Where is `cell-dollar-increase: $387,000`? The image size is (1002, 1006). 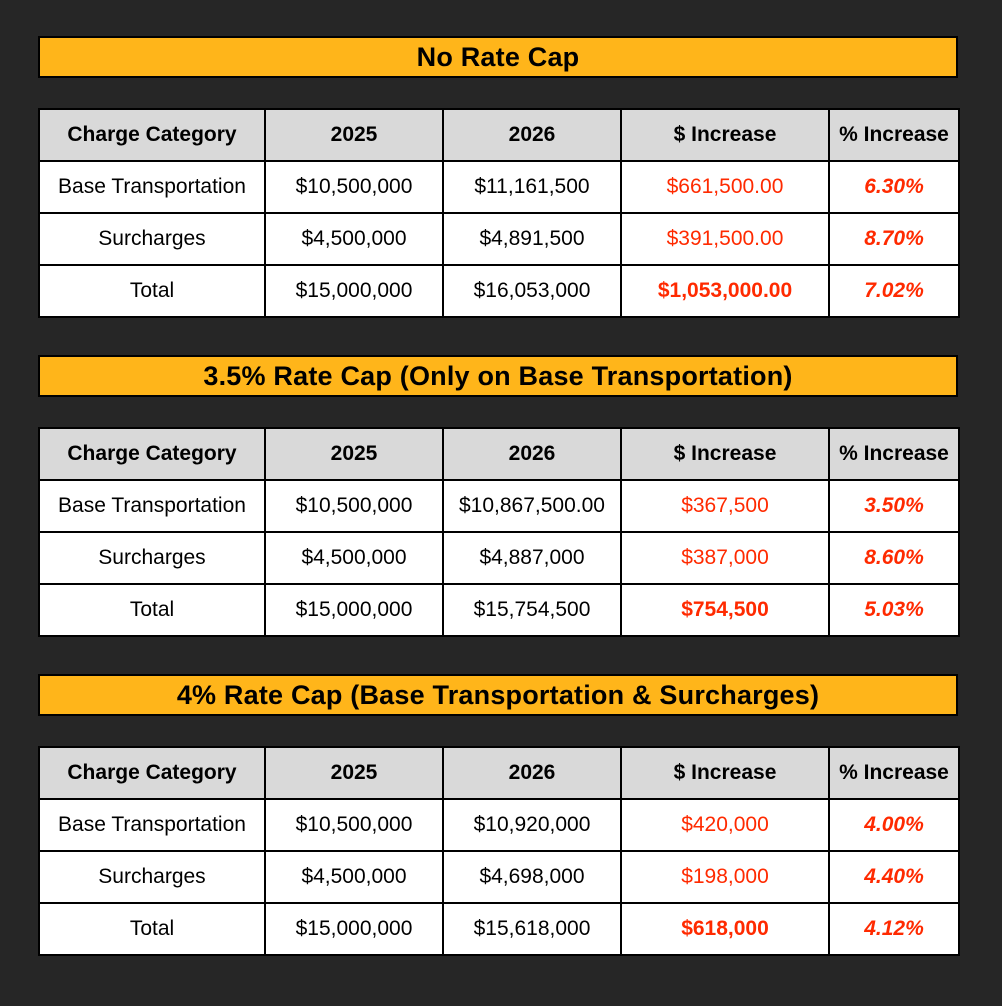 cell-dollar-increase: $387,000 is located at coordinates (725, 558).